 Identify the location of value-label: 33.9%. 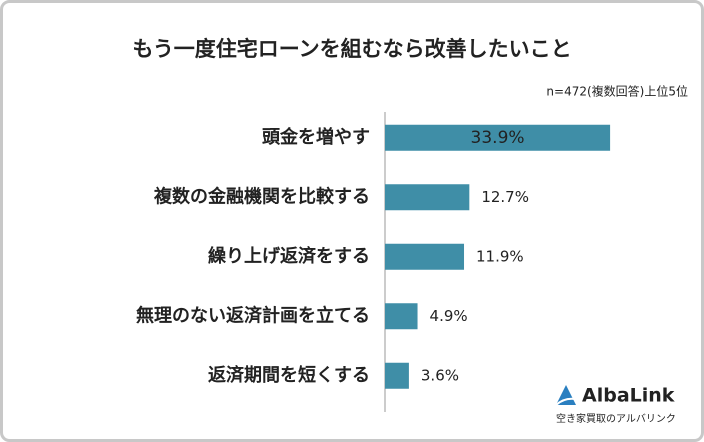
(498, 138).